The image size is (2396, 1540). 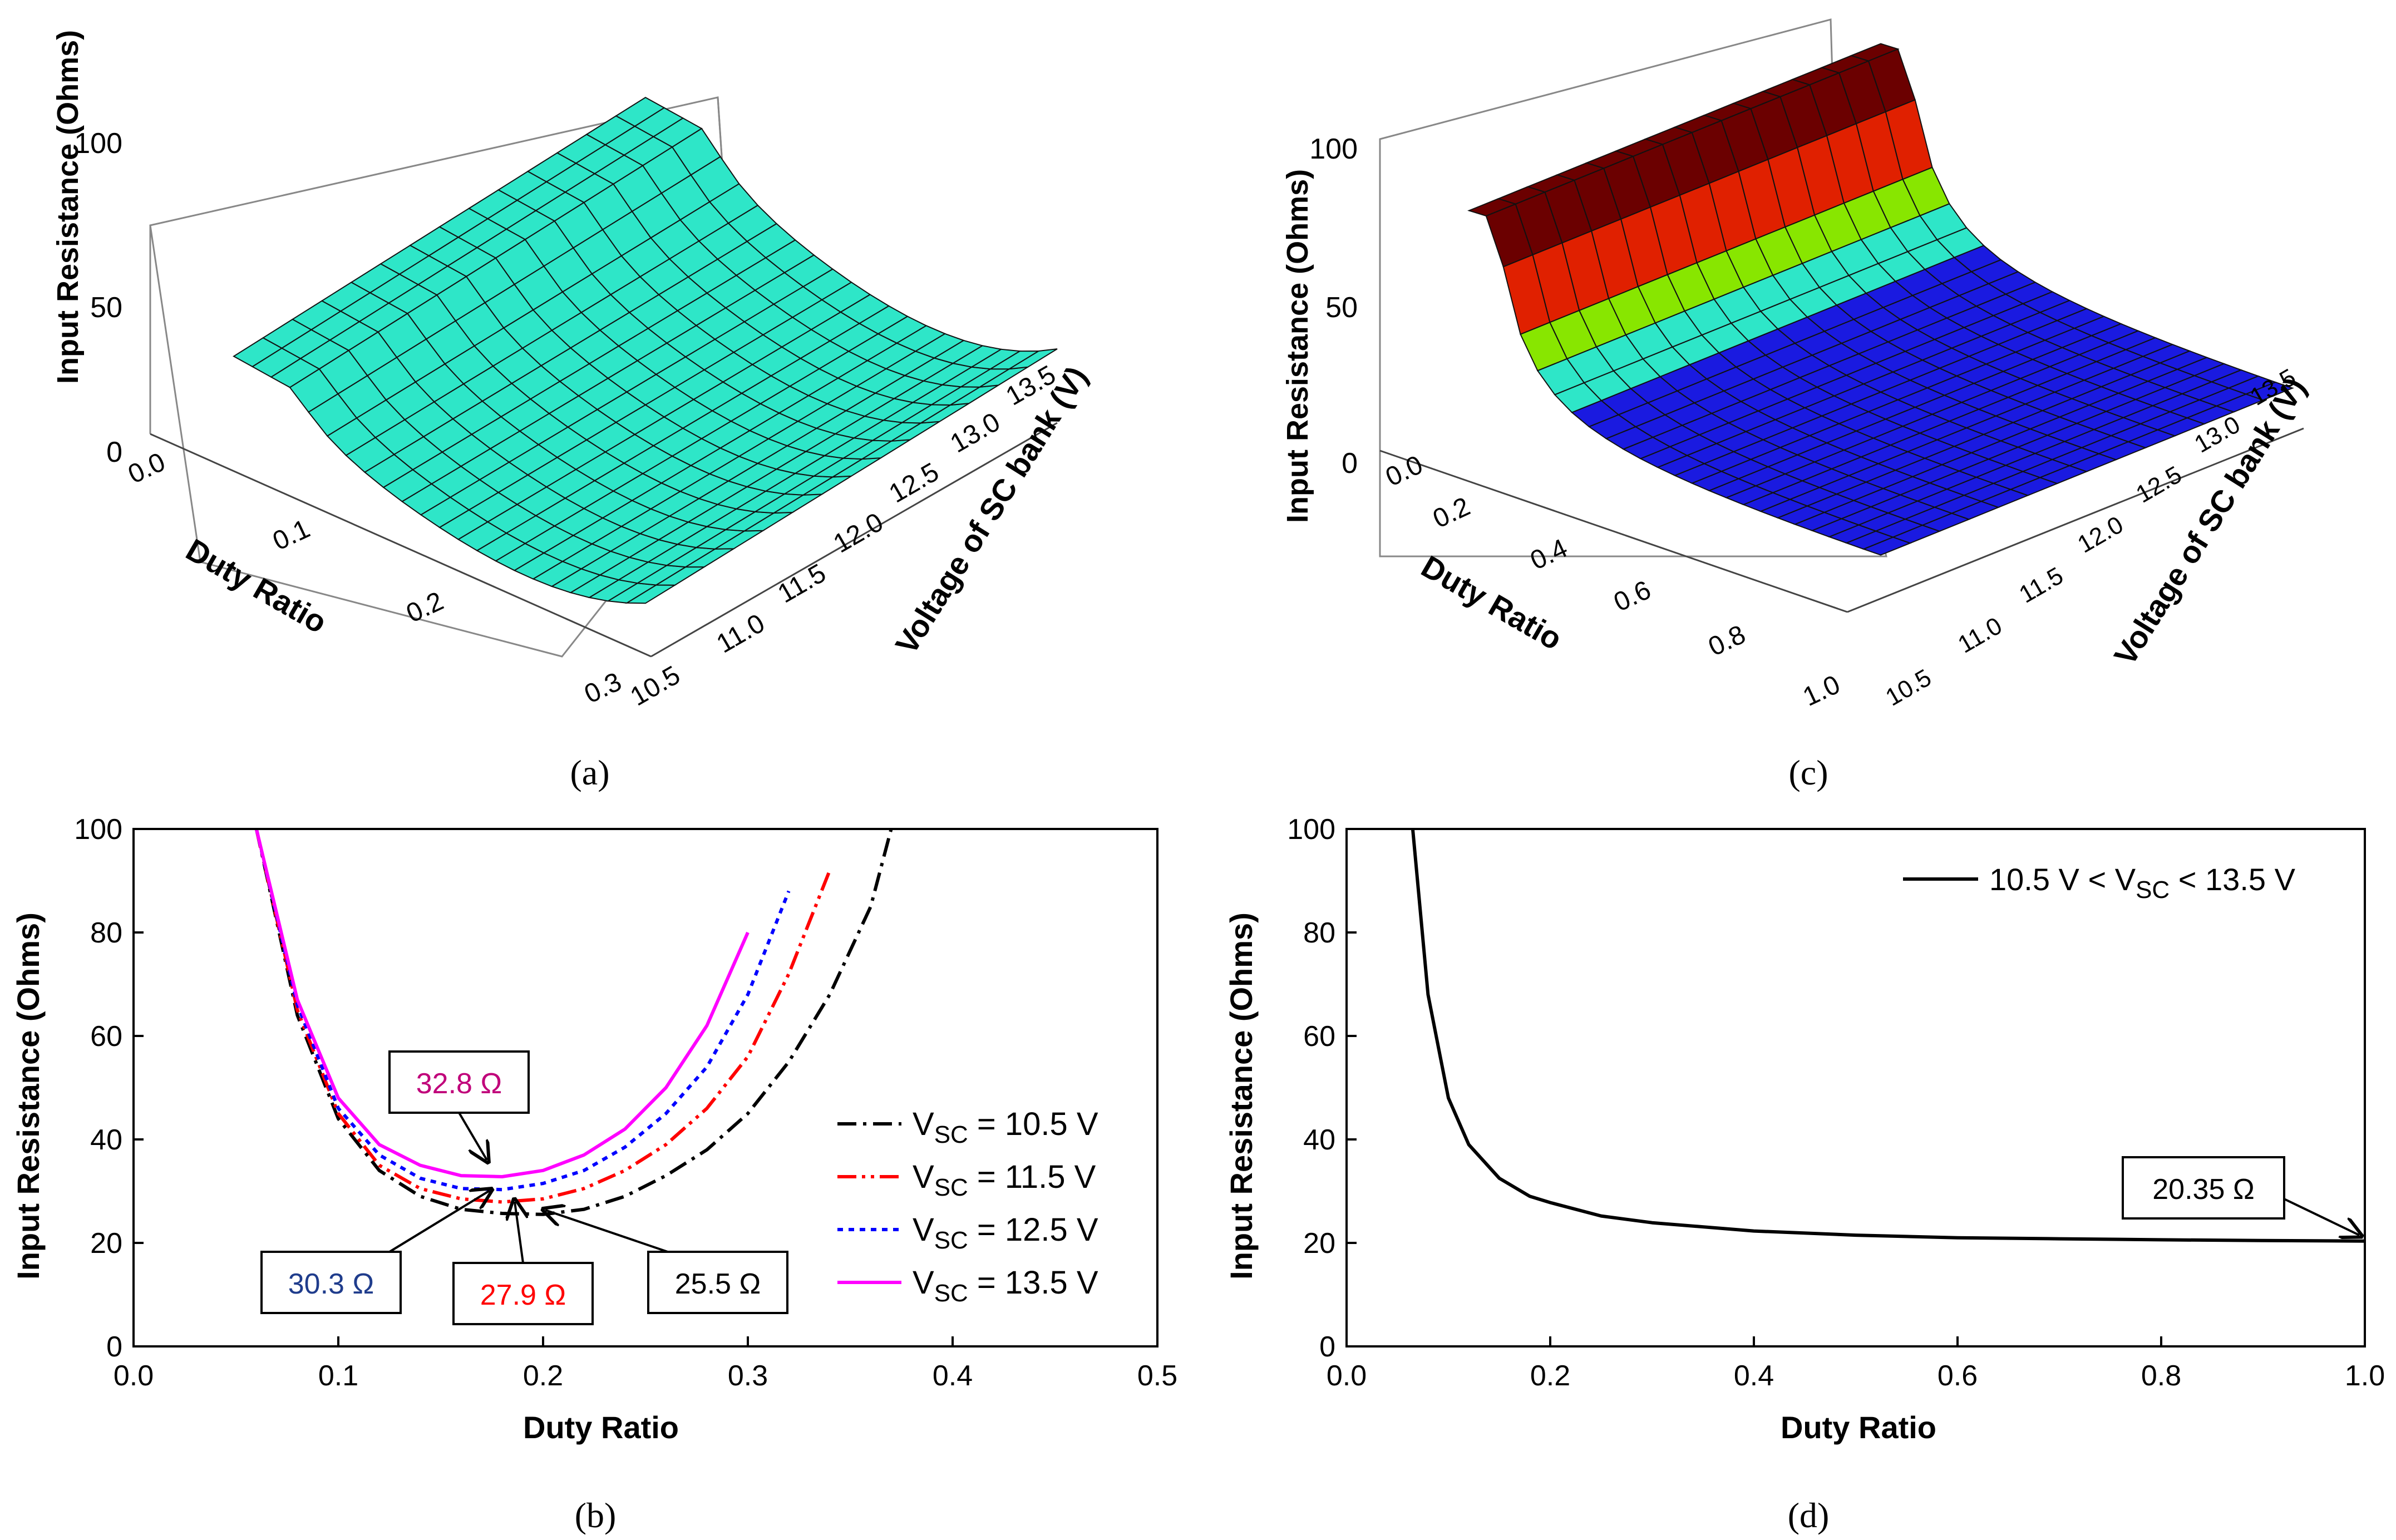 I want to click on x-axis-a, so click(x=401, y=545).